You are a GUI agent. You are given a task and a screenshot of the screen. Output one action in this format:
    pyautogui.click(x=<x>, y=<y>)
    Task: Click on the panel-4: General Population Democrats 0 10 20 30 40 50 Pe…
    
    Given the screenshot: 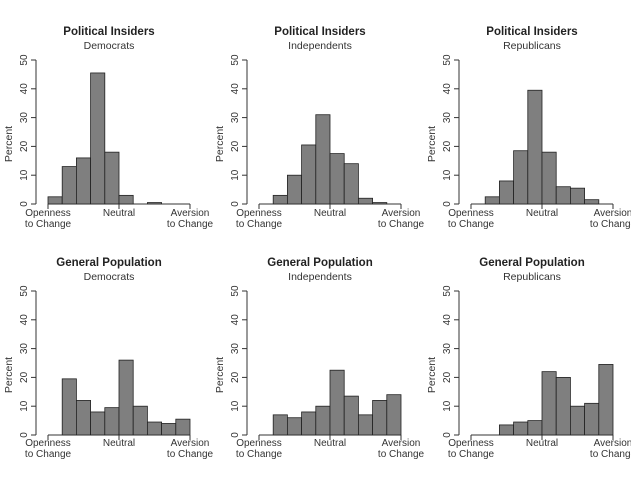 What is the action you would take?
    pyautogui.click(x=108, y=358)
    